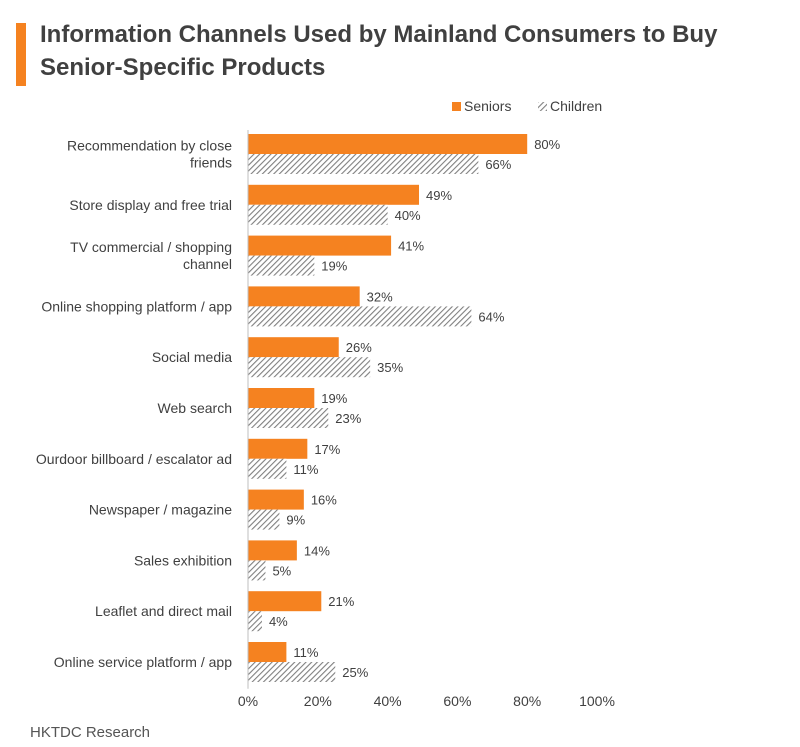  Describe the element at coordinates (318, 701) in the screenshot. I see `x-tick-label: 20%` at that location.